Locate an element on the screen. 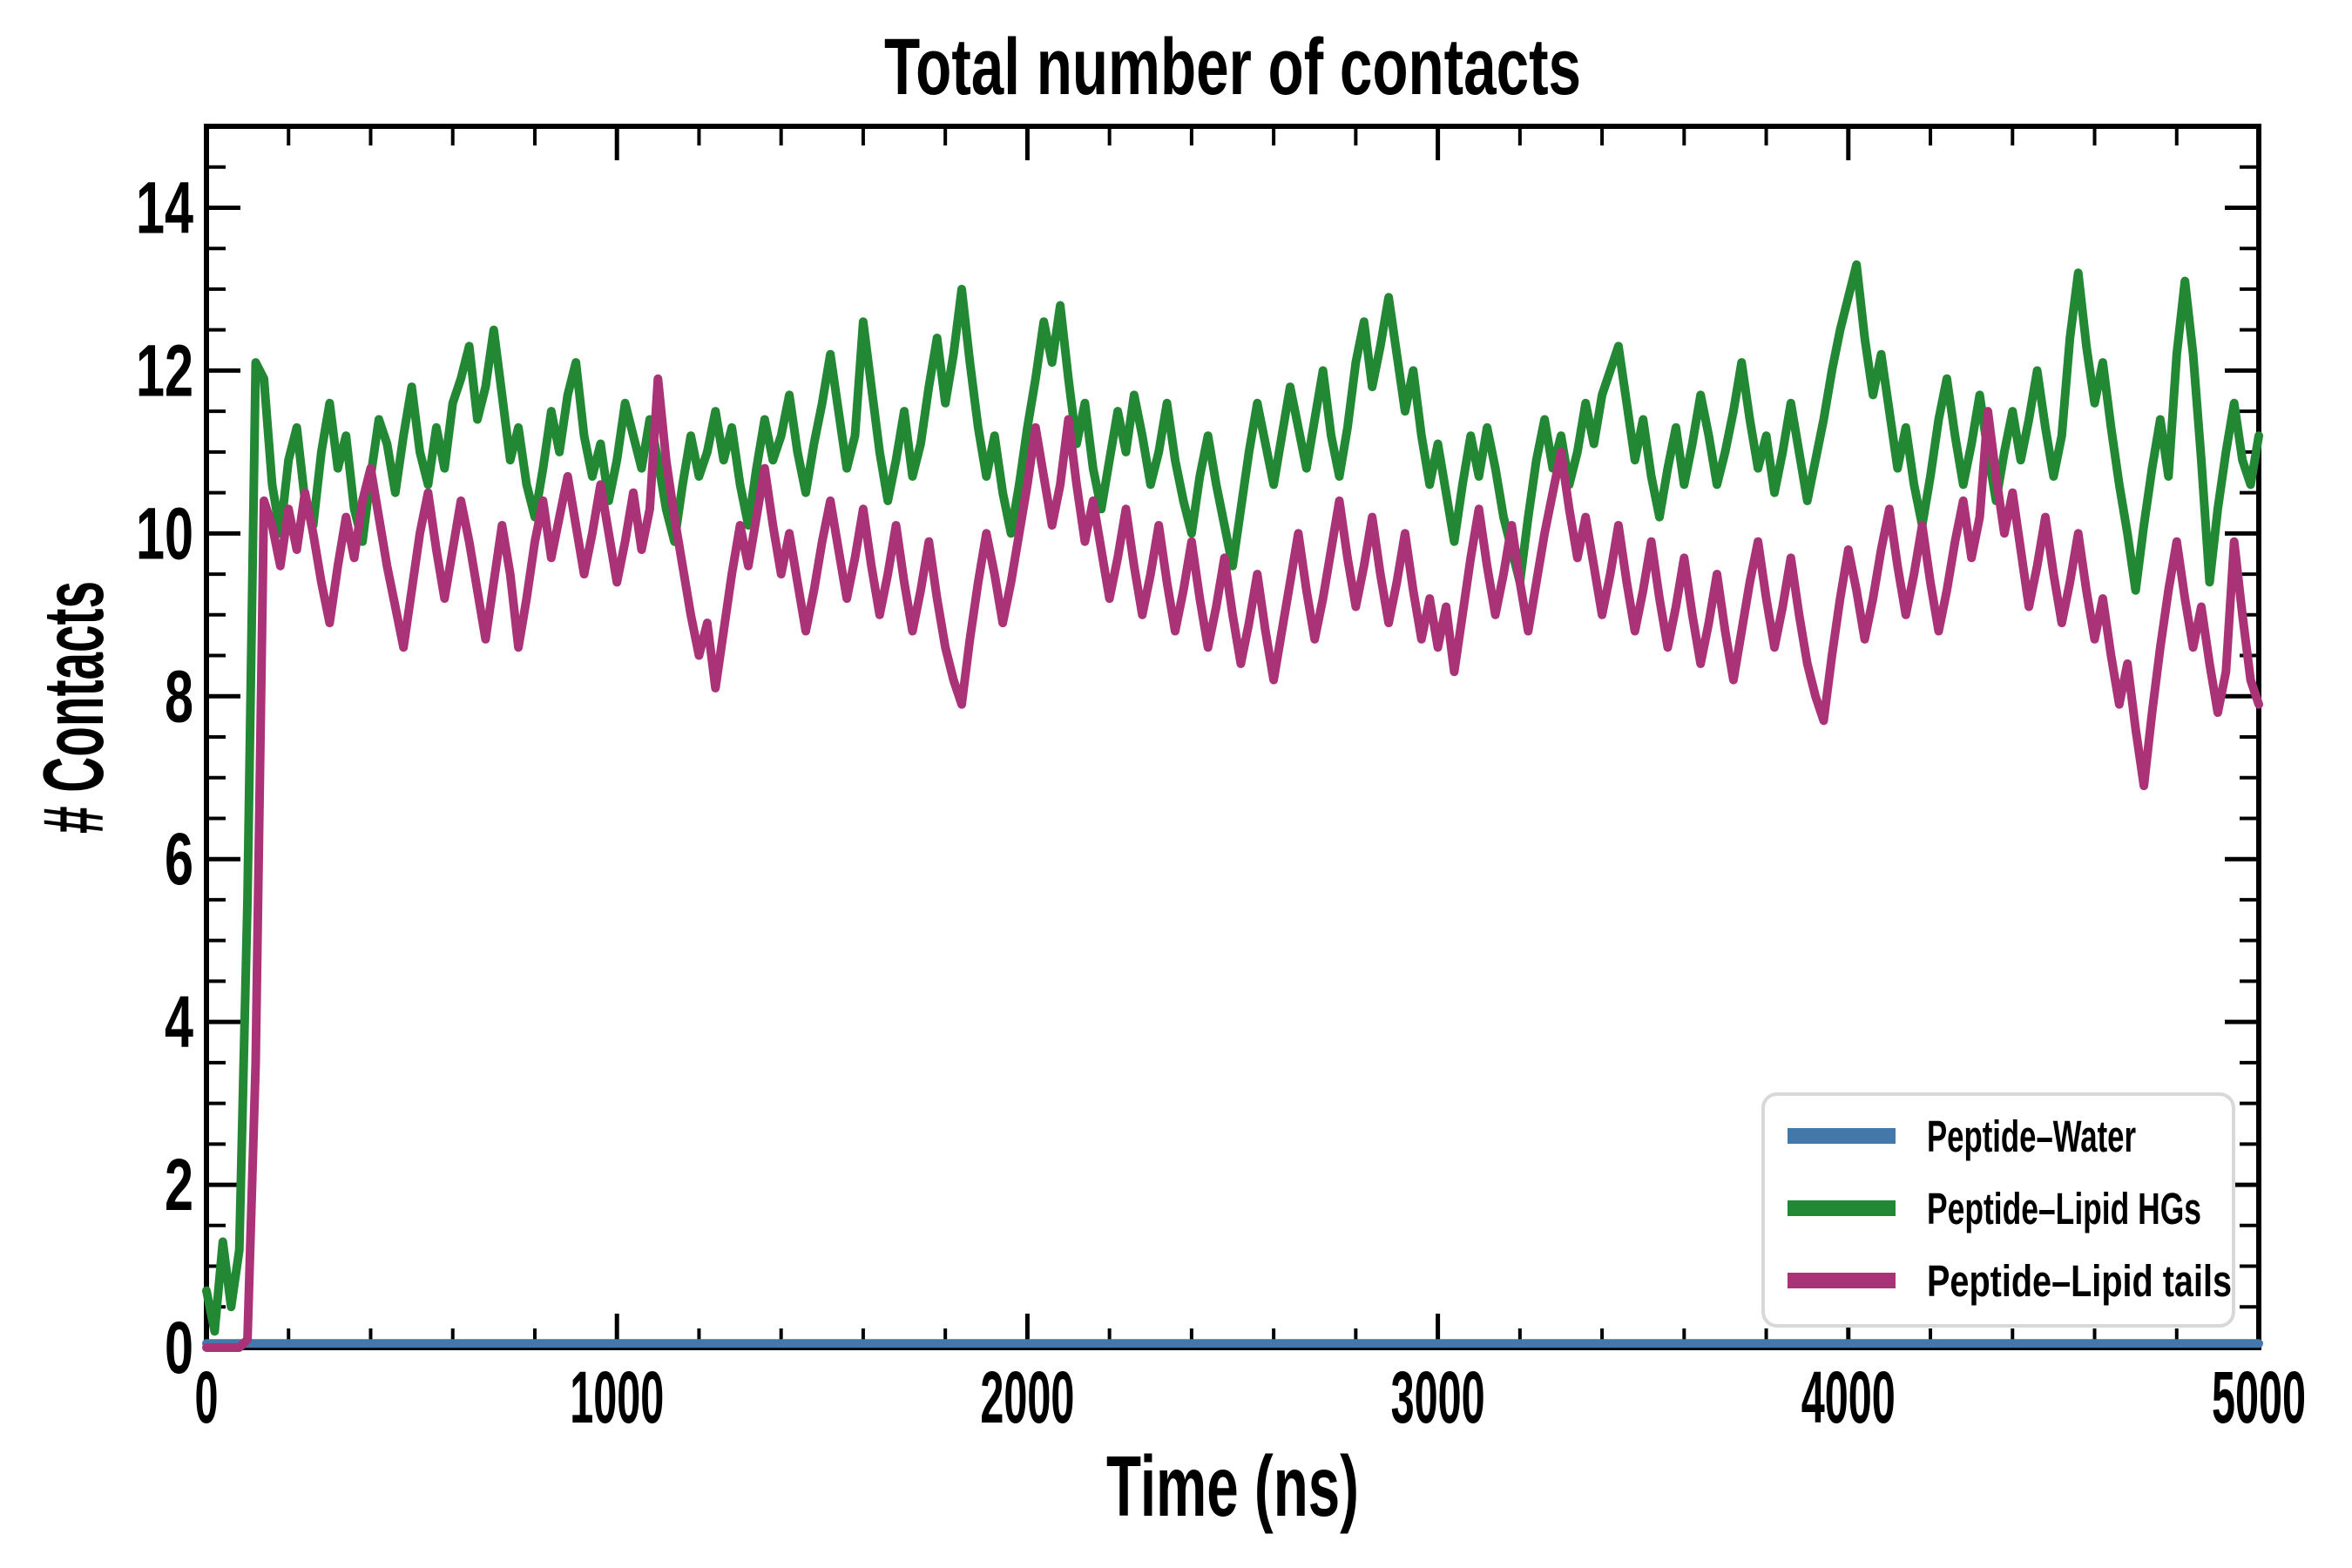 The width and height of the screenshot is (2352, 1568). x-tick-labels: 0 1000 2000 3000 4000 5000 is located at coordinates (1251, 1397).